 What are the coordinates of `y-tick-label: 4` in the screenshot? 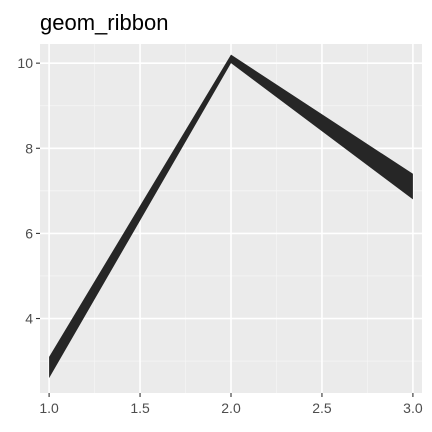 It's located at (29, 319).